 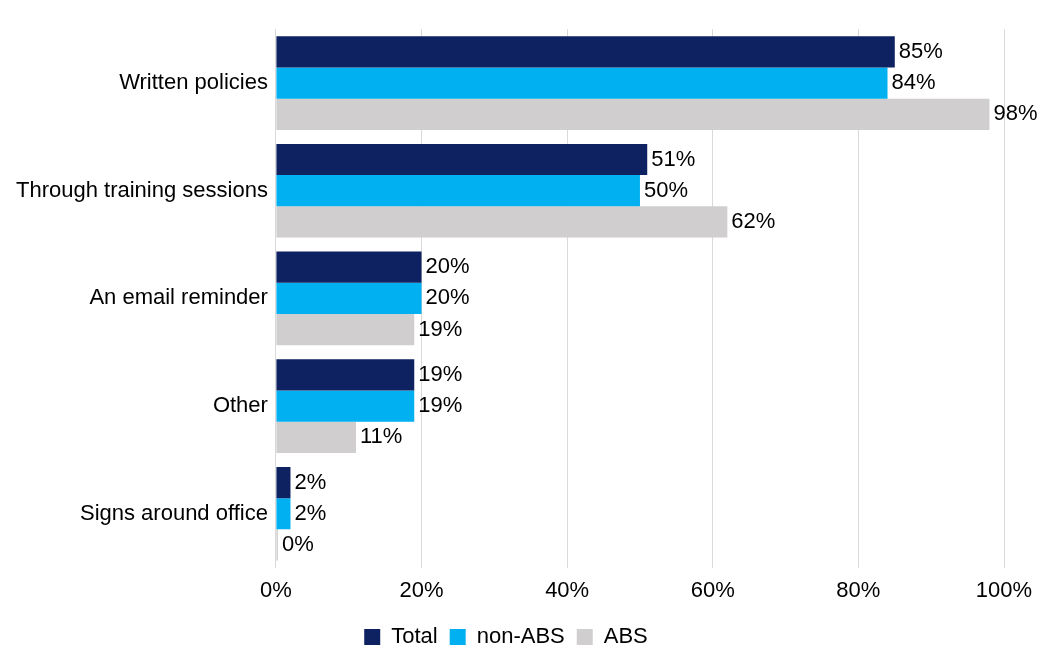 I want to click on y-tick-label: Signs around office, so click(x=173, y=512).